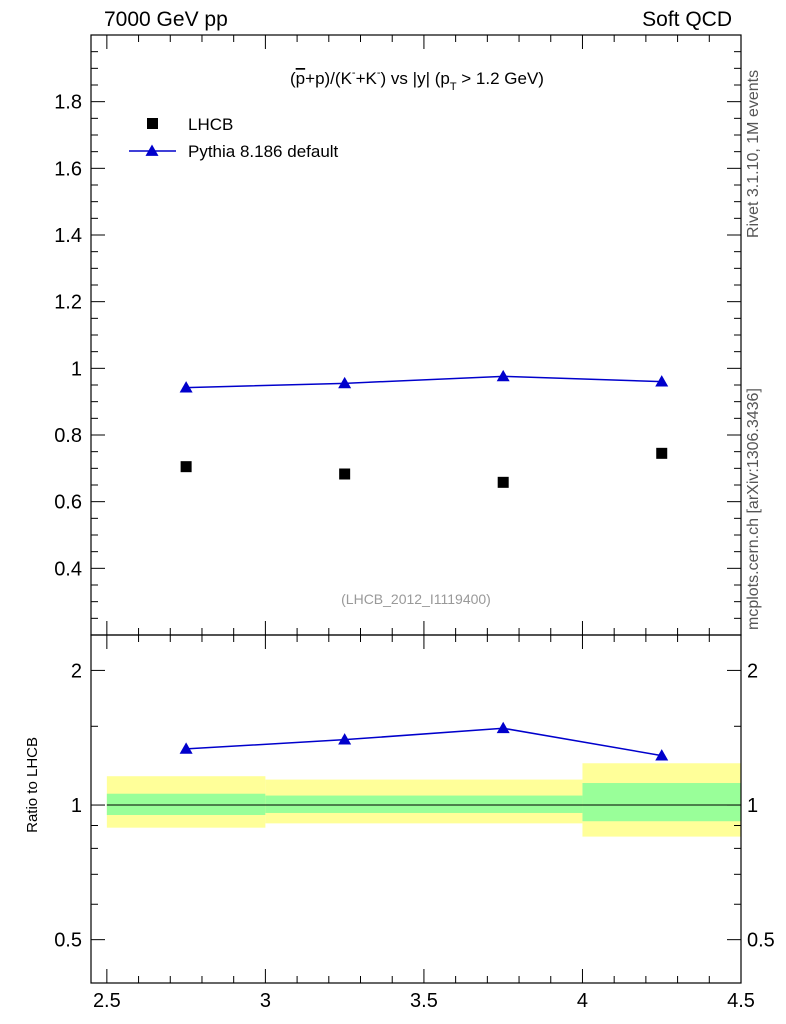 This screenshot has height=1024, width=786. Describe the element at coordinates (68, 236) in the screenshot. I see `y-tick-label: 1.4` at that location.